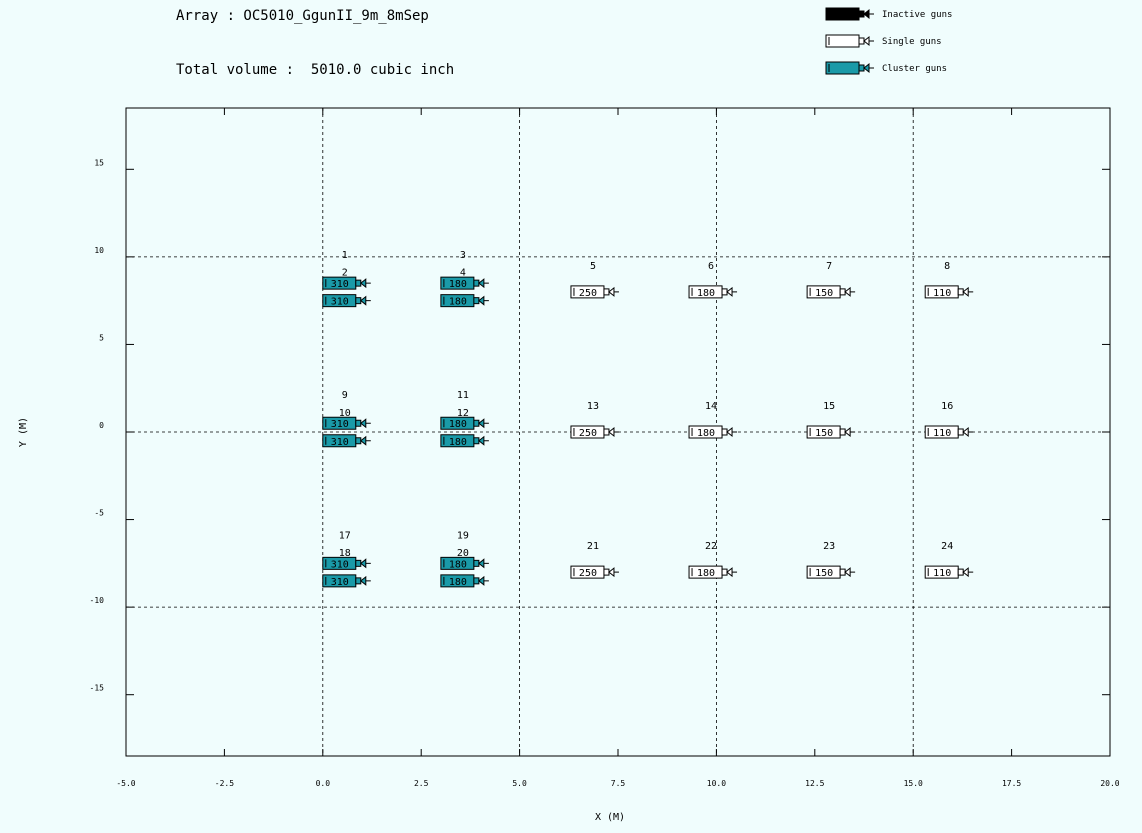 Image resolution: width=1142 pixels, height=833 pixels. What do you see at coordinates (593, 406) in the screenshot?
I see `gun-number: 13` at bounding box center [593, 406].